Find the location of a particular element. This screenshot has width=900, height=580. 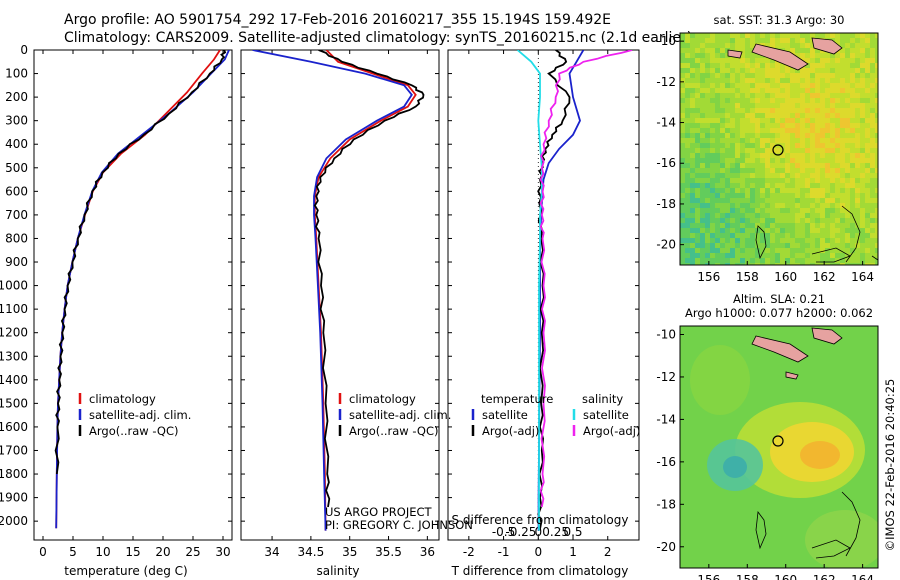

sla-map-frame is located at coordinates (779, 447).